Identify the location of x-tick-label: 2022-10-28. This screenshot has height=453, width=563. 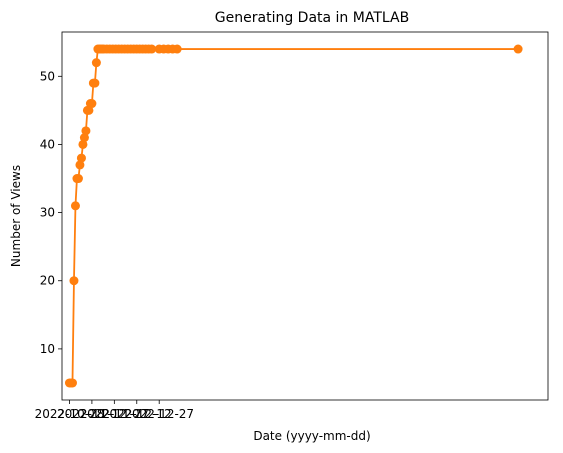
(70, 414).